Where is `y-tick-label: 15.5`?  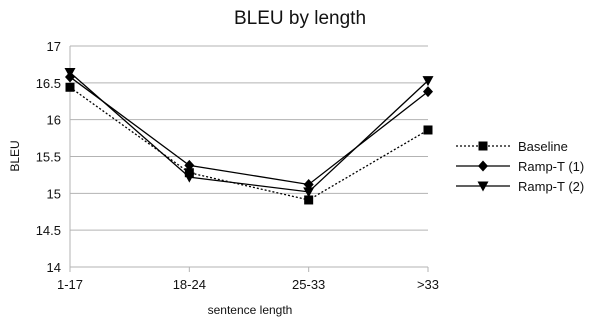 y-tick-label: 15.5 is located at coordinates (48, 157).